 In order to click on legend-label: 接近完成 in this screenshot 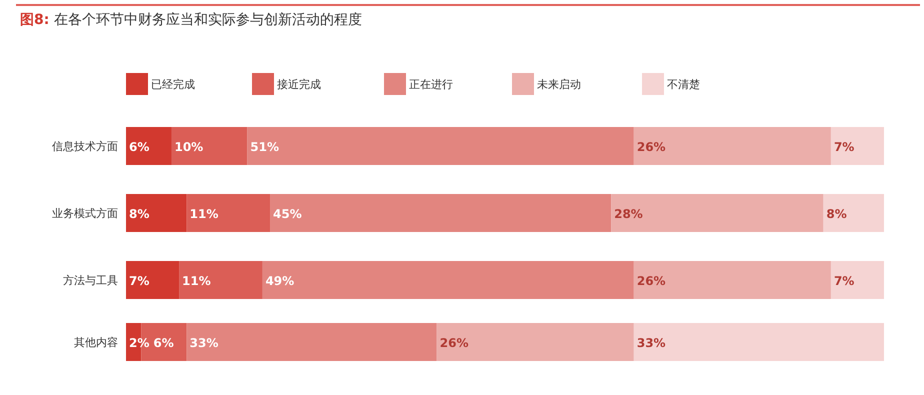, I will do `click(299, 84)`.